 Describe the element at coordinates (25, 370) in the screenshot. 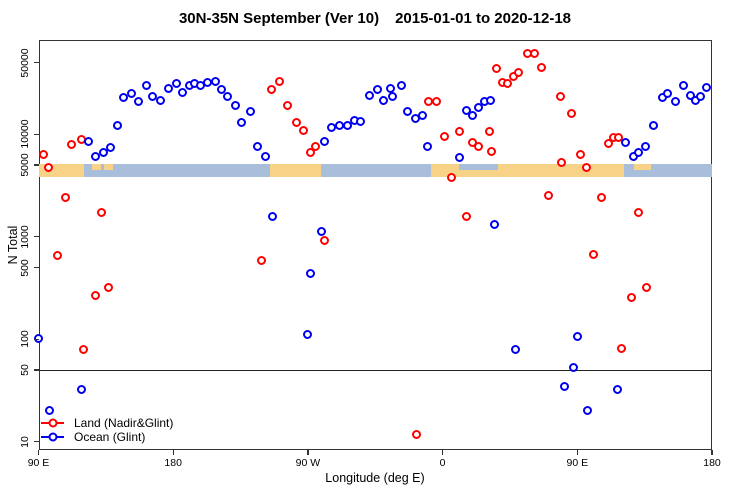

I see `y-tick-label: 50` at that location.